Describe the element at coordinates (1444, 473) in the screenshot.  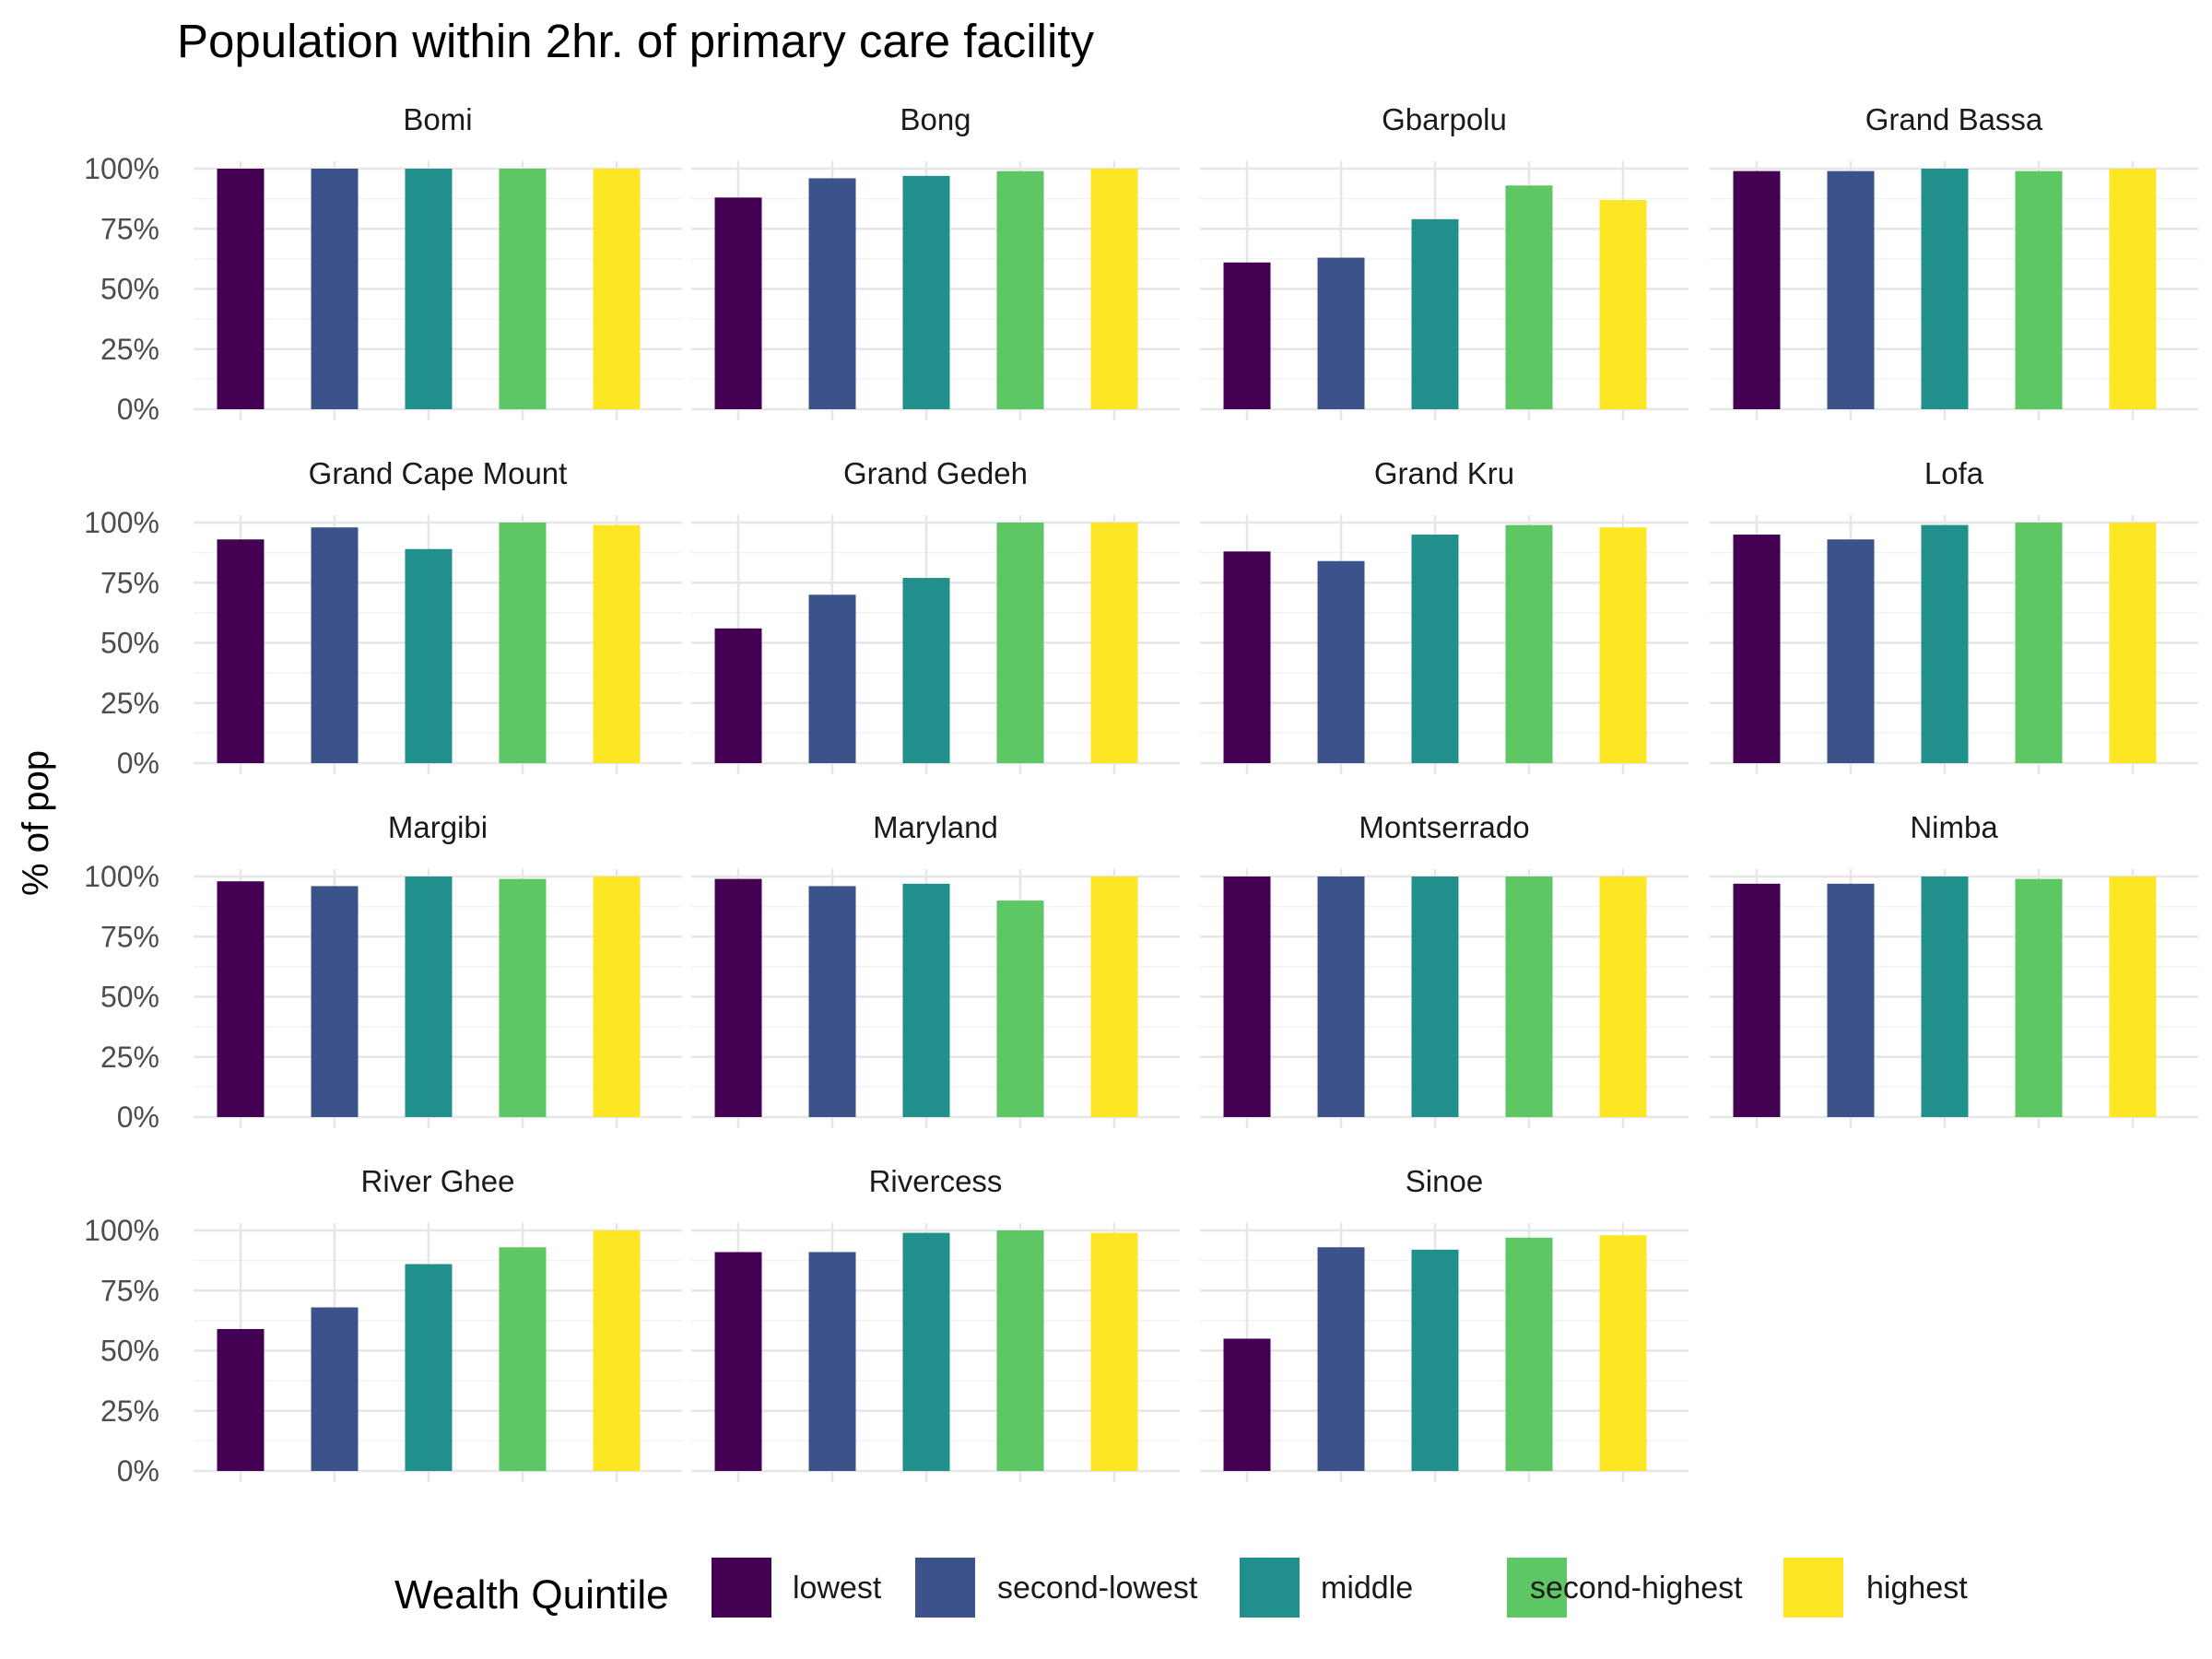
I see `facet-strip-label: Grand Kru` at that location.